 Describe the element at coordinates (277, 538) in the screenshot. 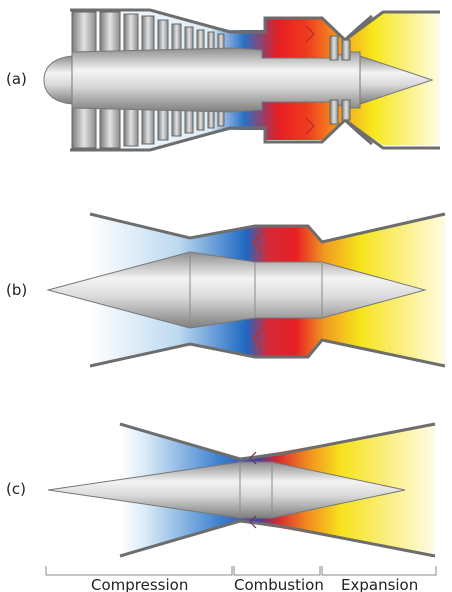

I see `engine-c-casing-bottom` at that location.